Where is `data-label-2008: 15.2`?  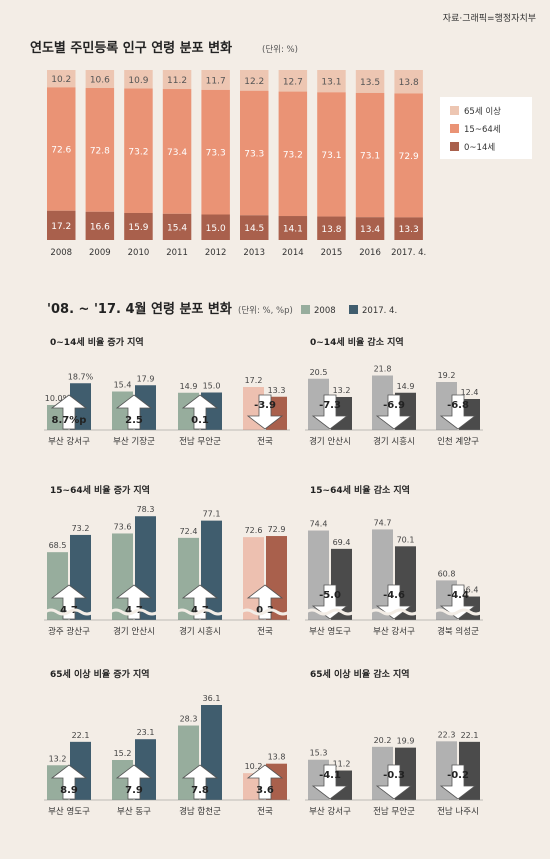 data-label-2008: 15.2 is located at coordinates (123, 753).